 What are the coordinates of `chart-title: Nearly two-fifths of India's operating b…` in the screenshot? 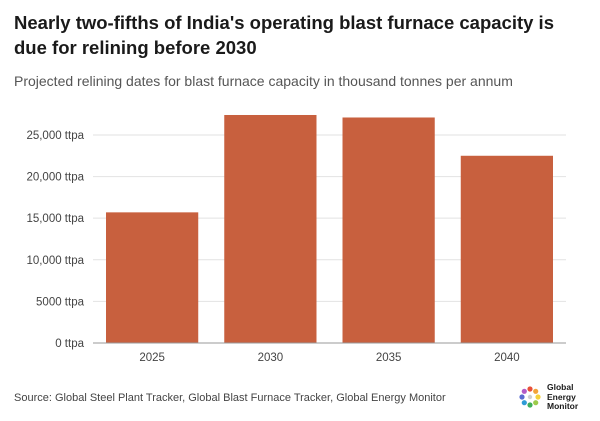 It's located at (284, 35).